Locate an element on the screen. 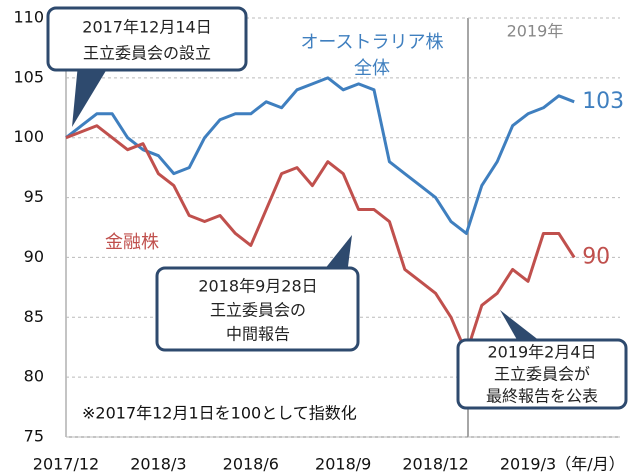 The image size is (636, 476). x-tick-label: 2017/12 is located at coordinates (66, 464).